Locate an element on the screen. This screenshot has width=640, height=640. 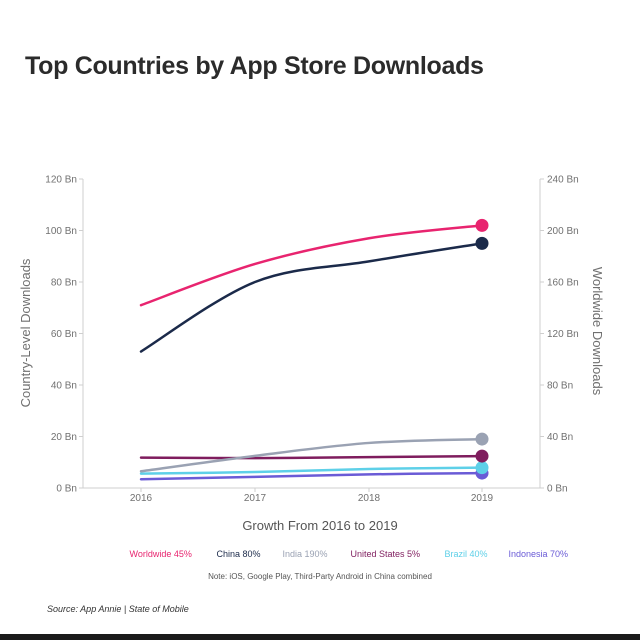
series-endpoint-india is located at coordinates (482, 439).